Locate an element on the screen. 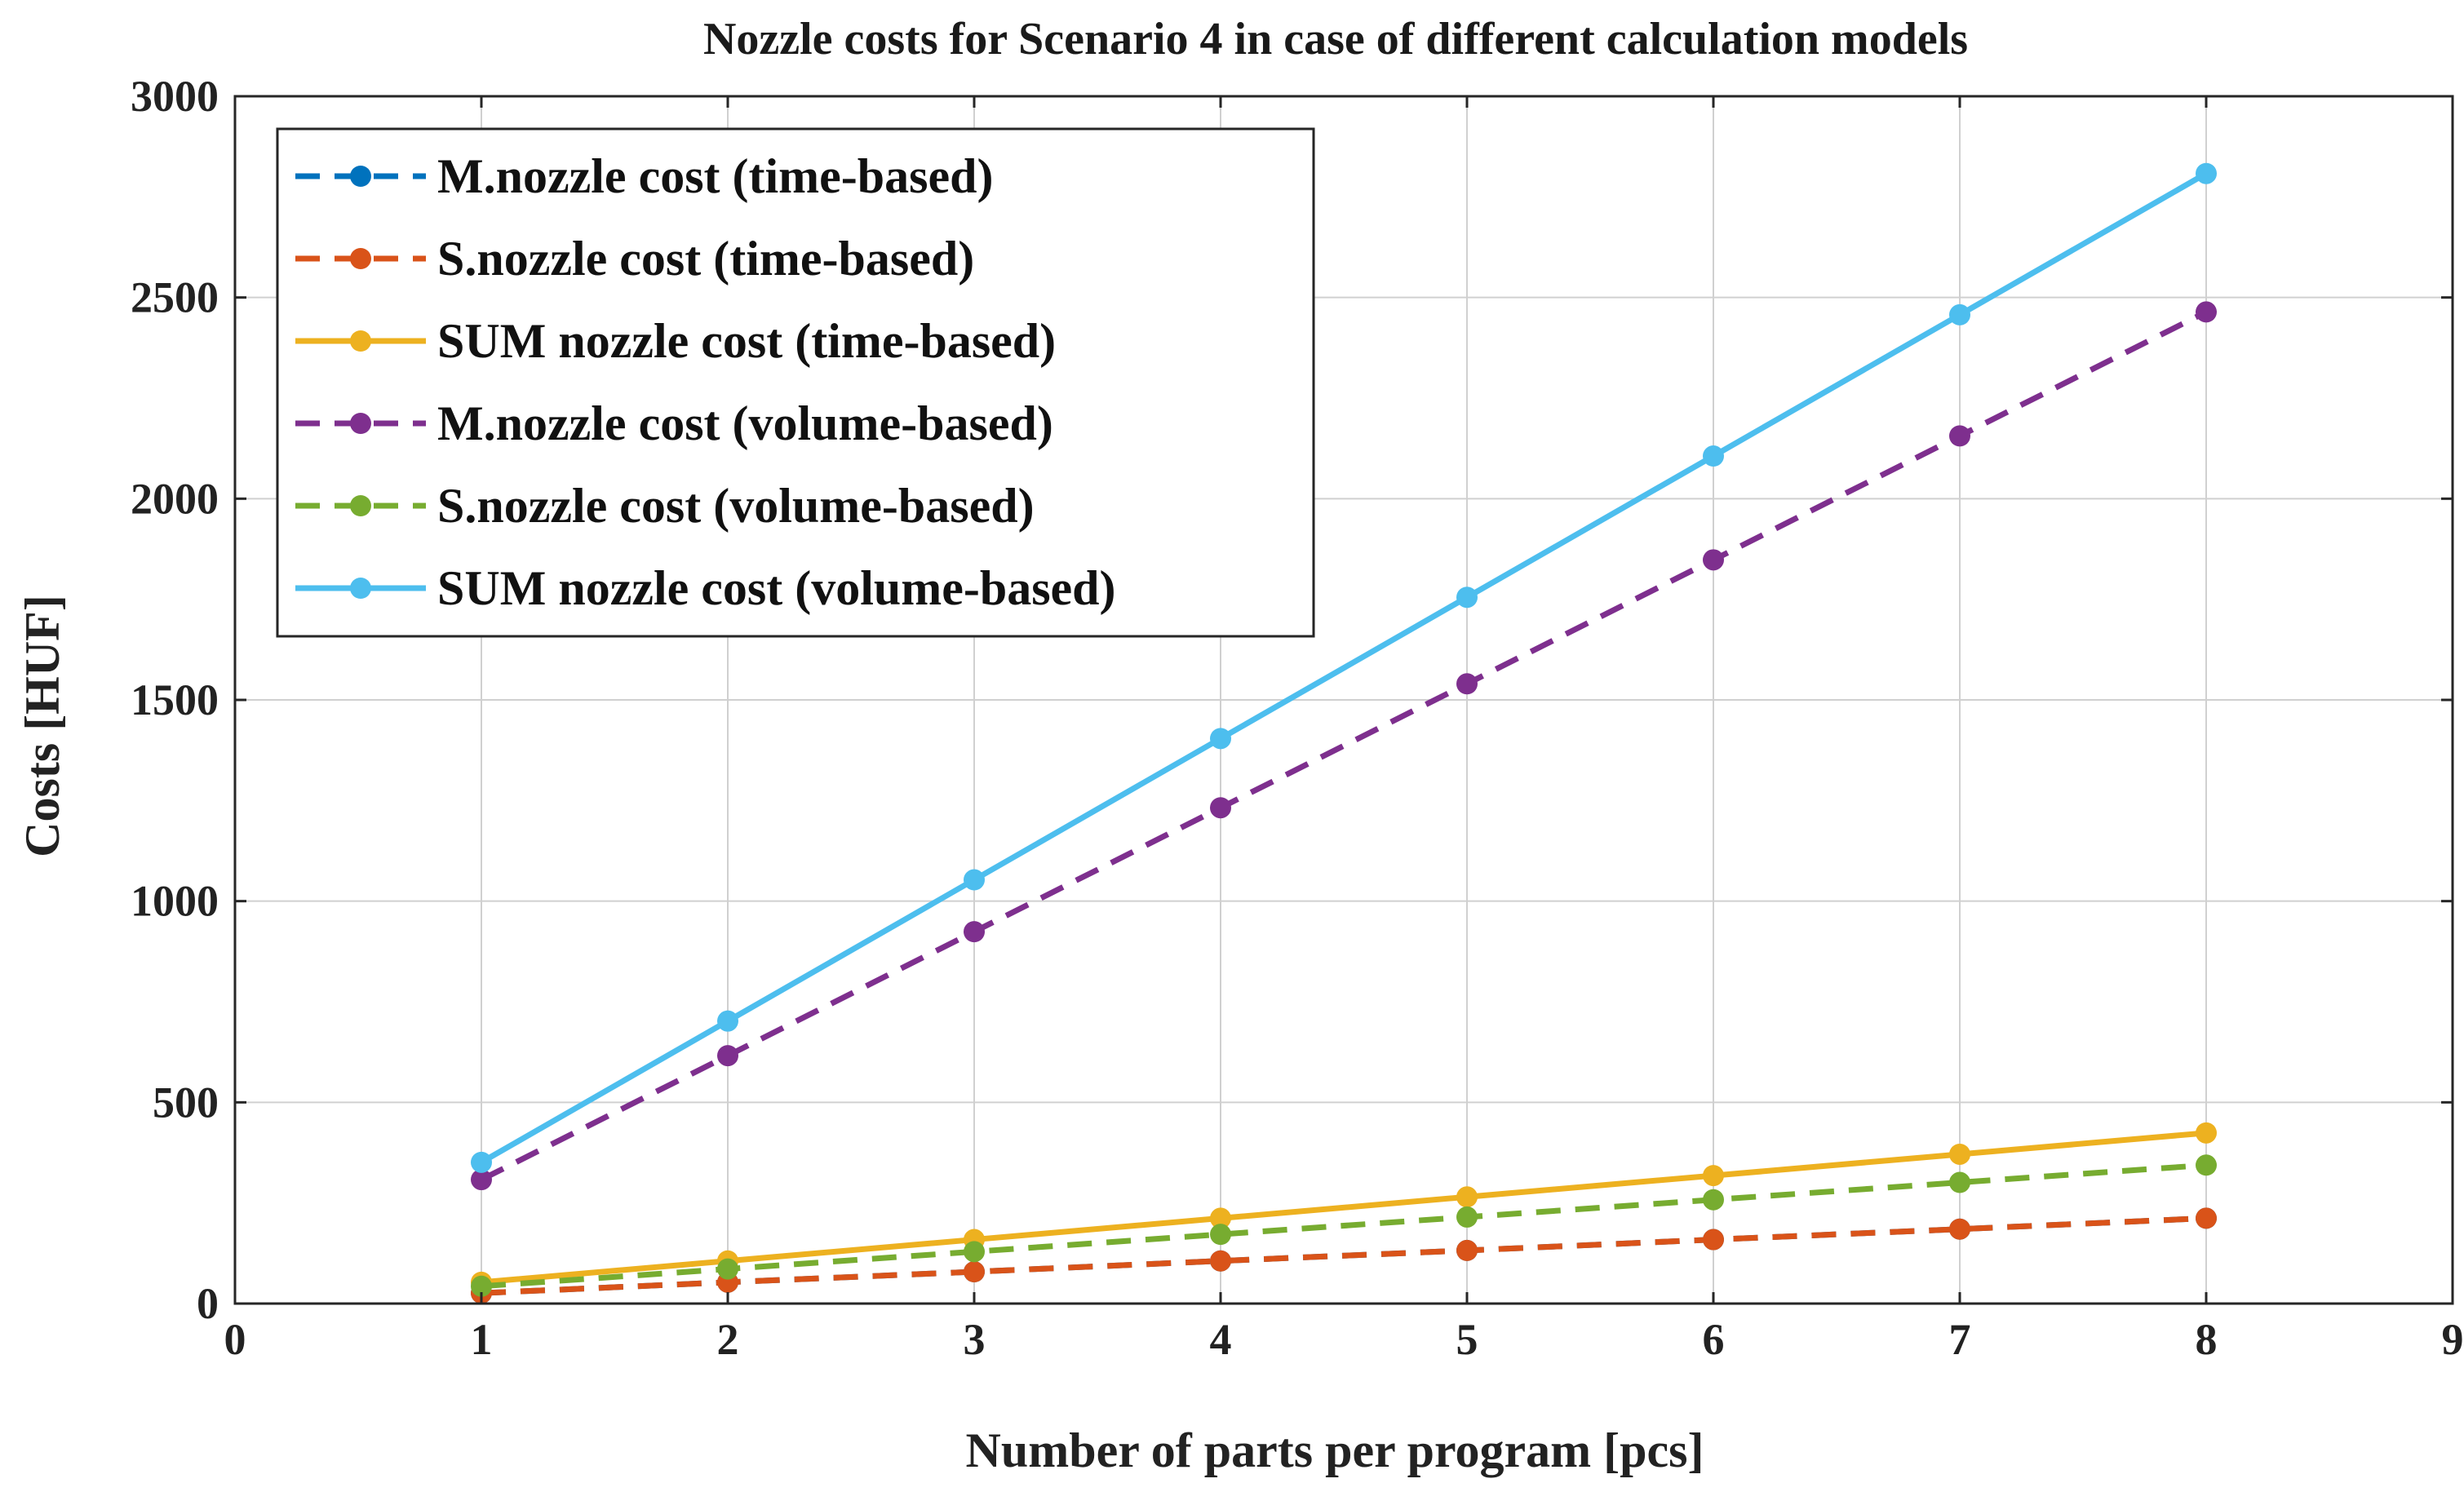  y-tick-label-0: 0 is located at coordinates (208, 1303).